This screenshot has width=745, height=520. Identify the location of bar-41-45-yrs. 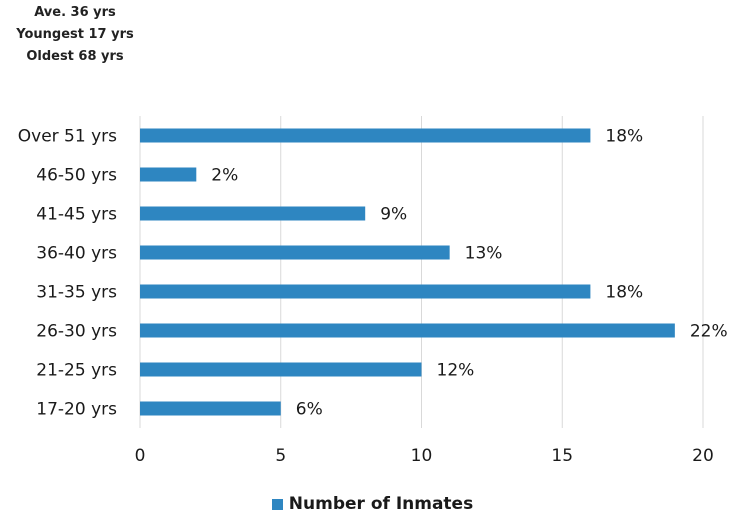
(253, 213).